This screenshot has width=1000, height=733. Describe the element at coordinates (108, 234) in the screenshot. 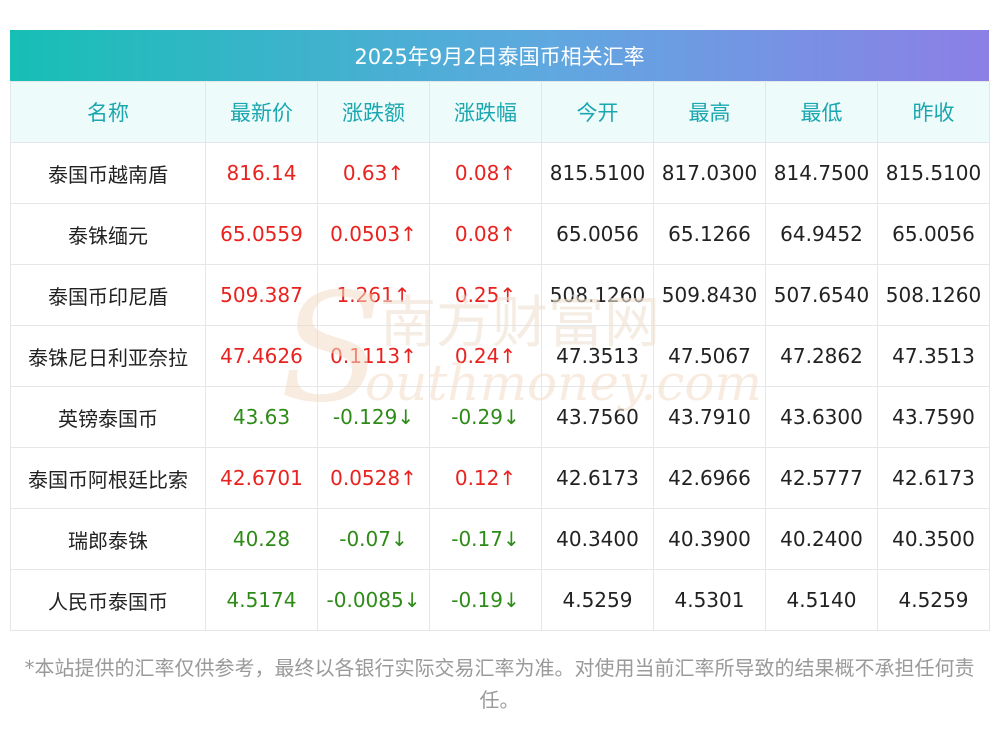

I see `cell-name: 泰铢缅元` at that location.